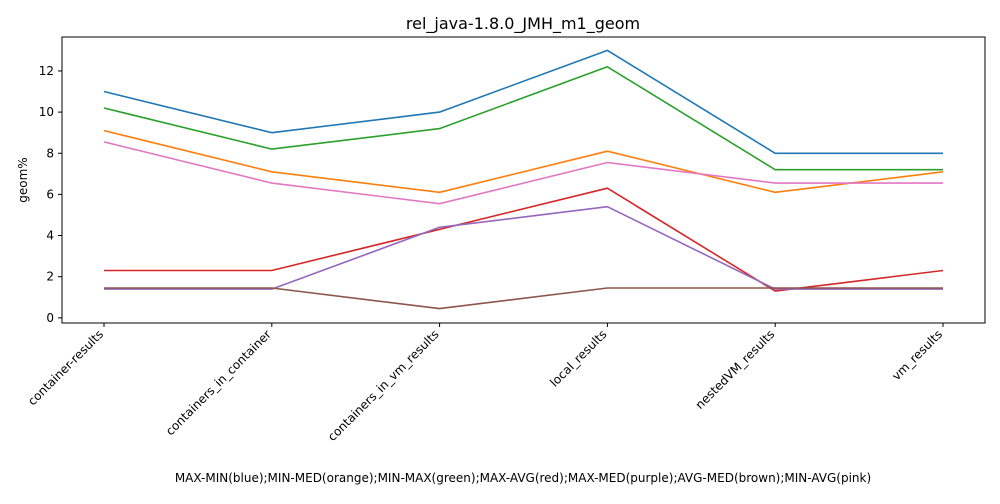  Describe the element at coordinates (218, 382) in the screenshot. I see `x-tick-label: containers_in_container` at that location.